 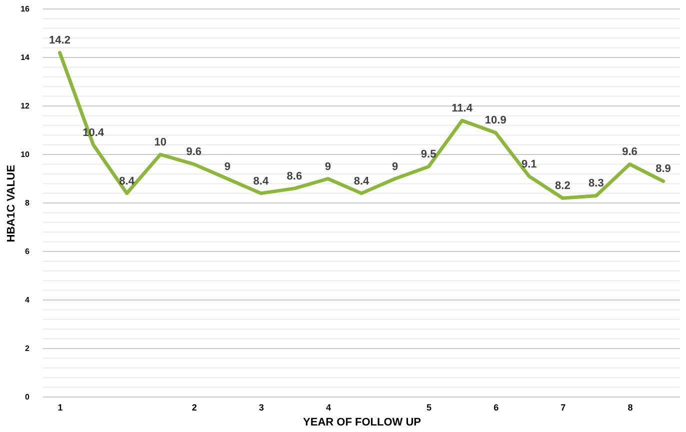 I want to click on x-tick-label: 5, so click(x=429, y=407).